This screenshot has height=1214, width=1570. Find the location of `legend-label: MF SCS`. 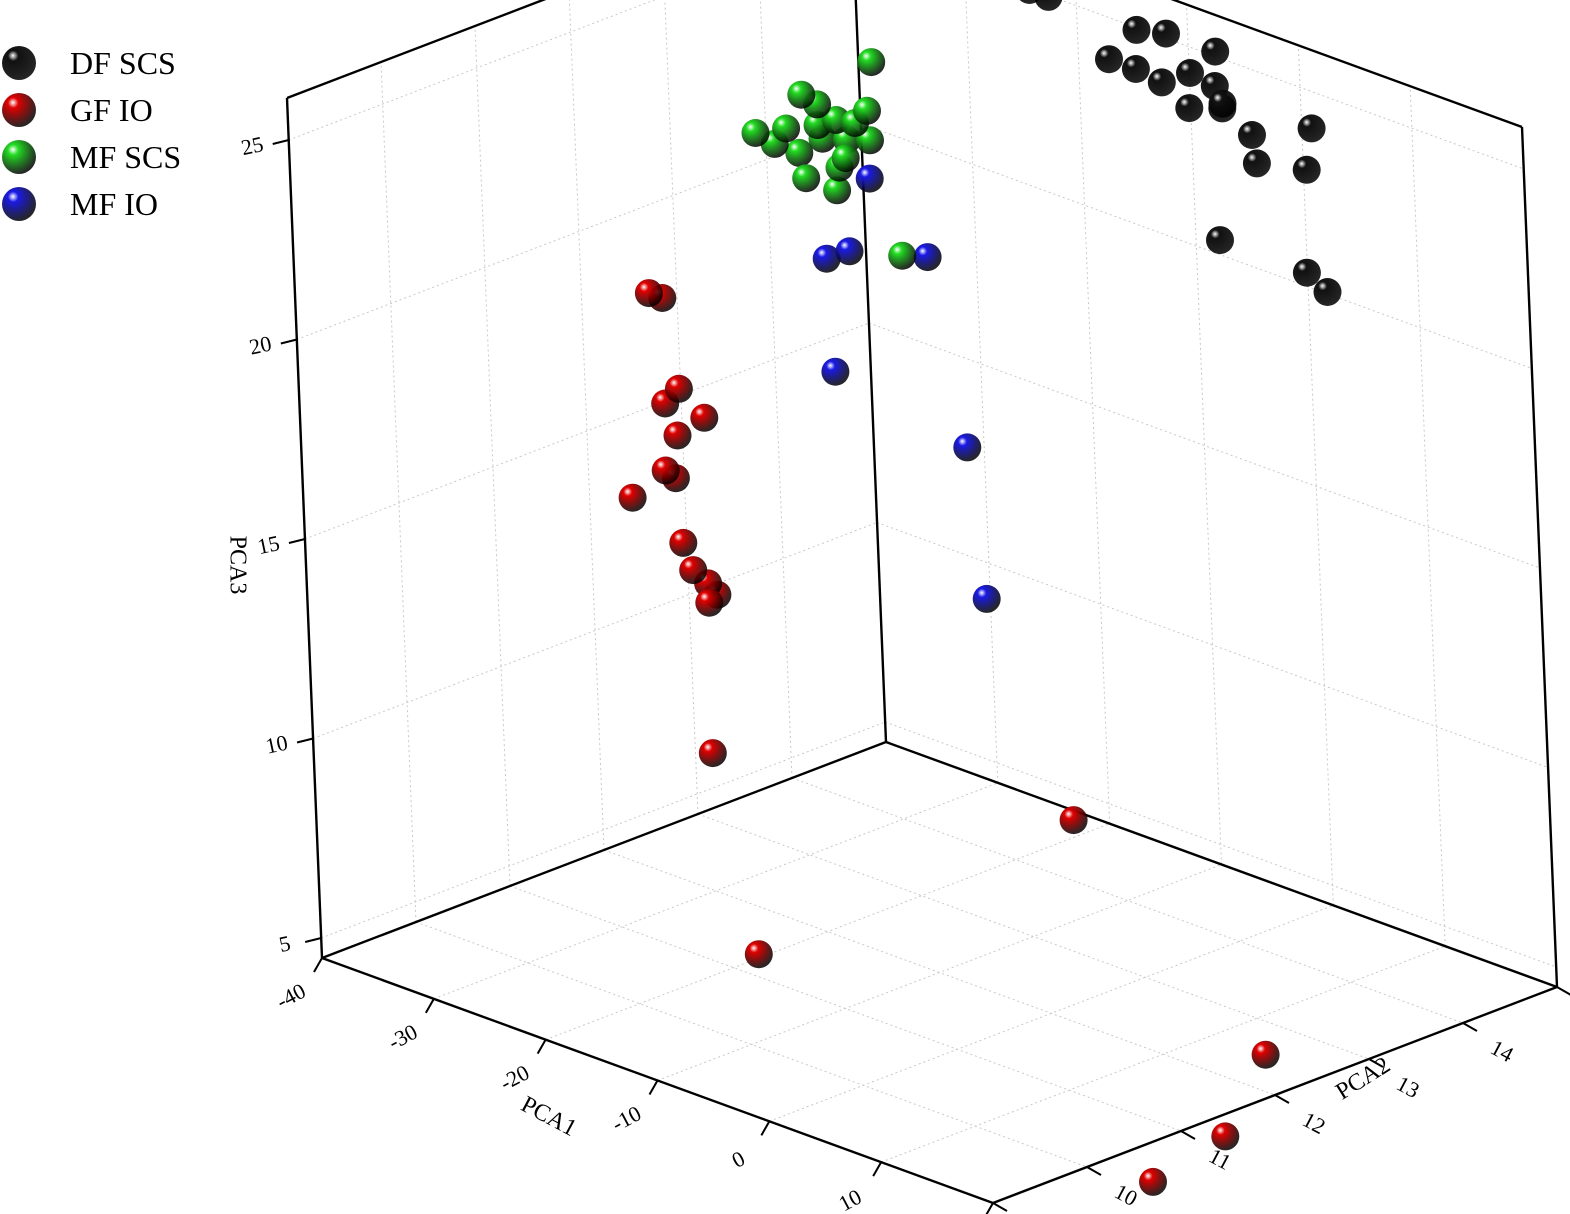

legend-label: MF SCS is located at coordinates (125, 157).